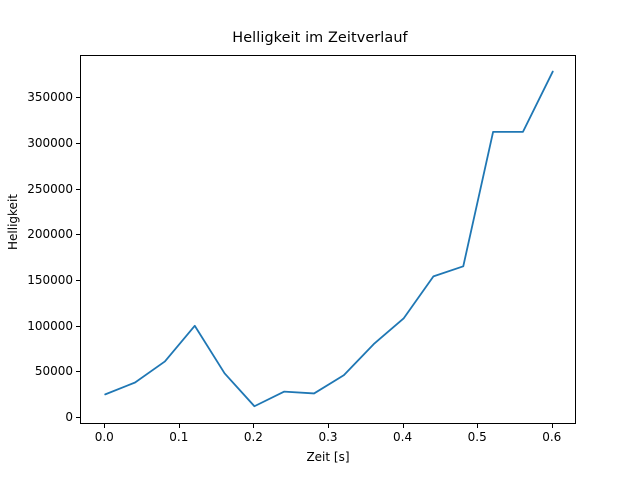 This screenshot has height=480, width=640. What do you see at coordinates (50, 234) in the screenshot?
I see `y-tick-label: 200000` at bounding box center [50, 234].